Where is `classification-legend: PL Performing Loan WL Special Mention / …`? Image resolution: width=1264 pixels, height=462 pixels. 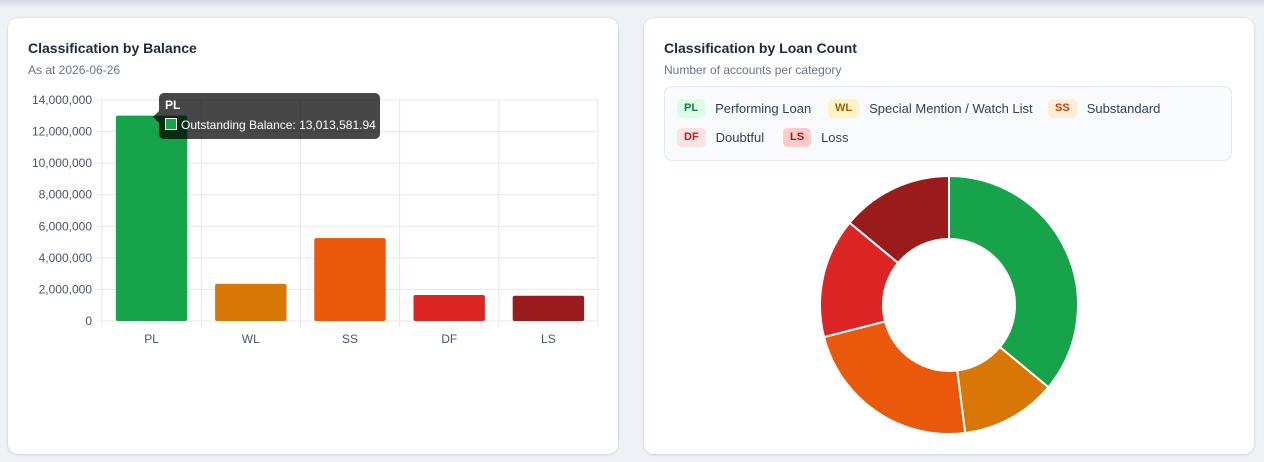 classification-legend: PL Performing Loan WL Special Mention / … is located at coordinates (948, 123).